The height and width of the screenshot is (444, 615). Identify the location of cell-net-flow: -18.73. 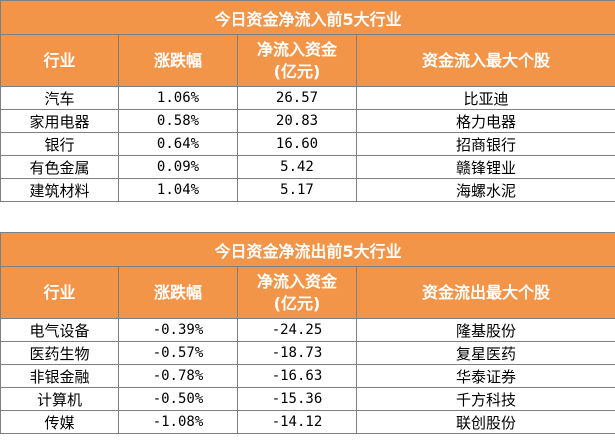
(297, 353).